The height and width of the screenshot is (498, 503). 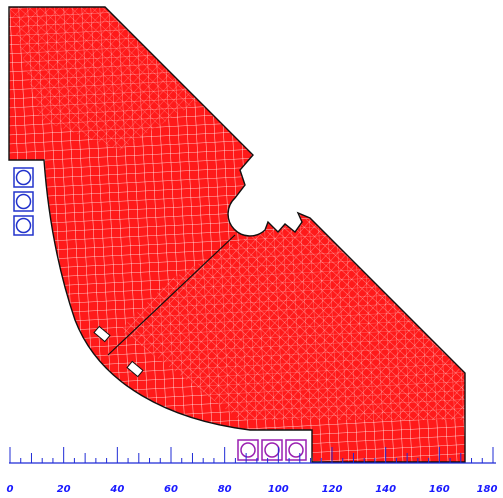 I want to click on internal-boundary-line, so click(x=171, y=295).